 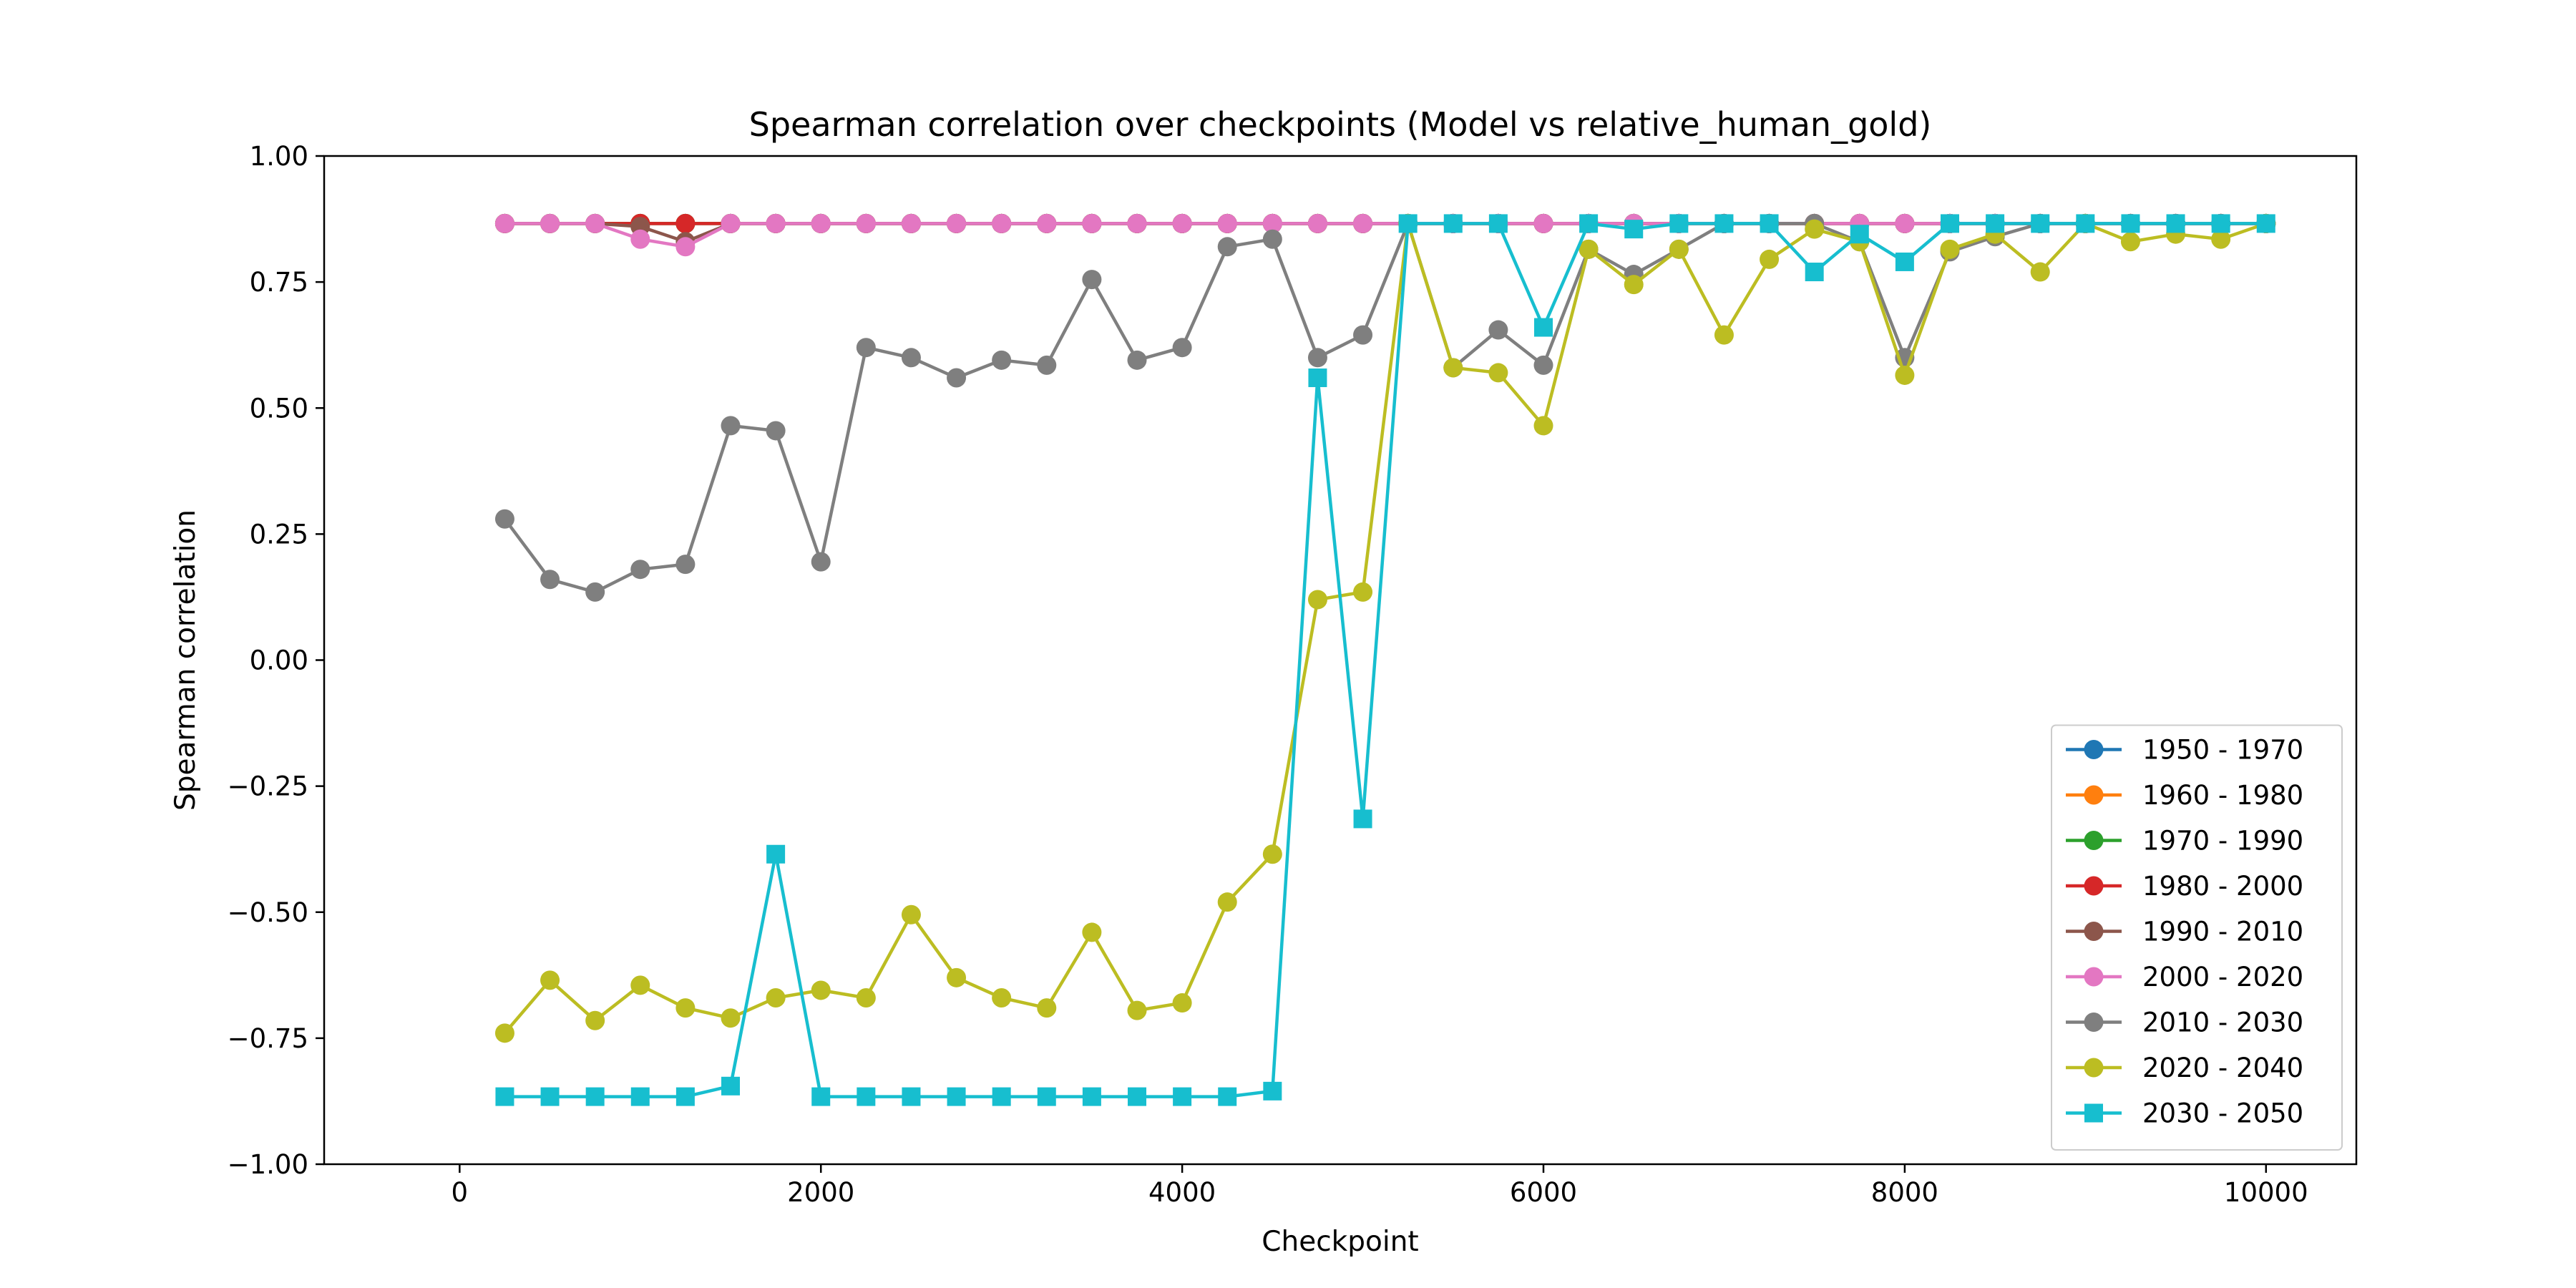 I want to click on legend-item: 1960 - 1980, so click(x=2184, y=795).